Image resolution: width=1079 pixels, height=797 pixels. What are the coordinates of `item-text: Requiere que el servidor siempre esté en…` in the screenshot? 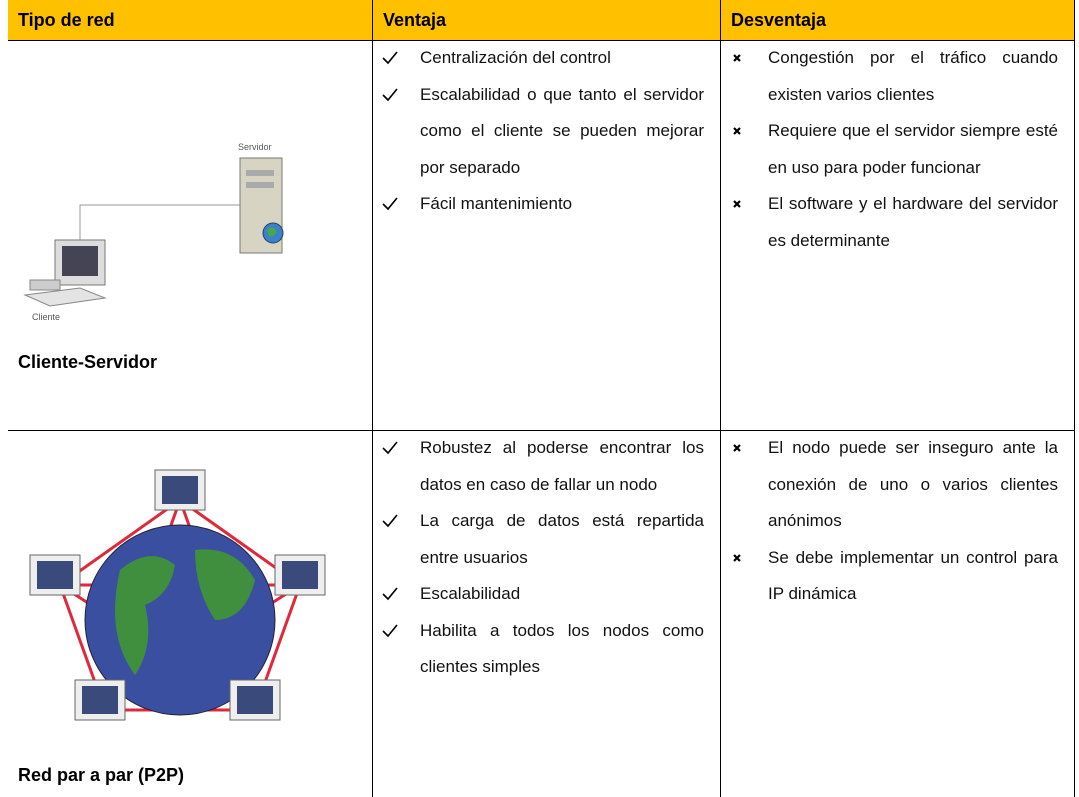 It's located at (913, 149).